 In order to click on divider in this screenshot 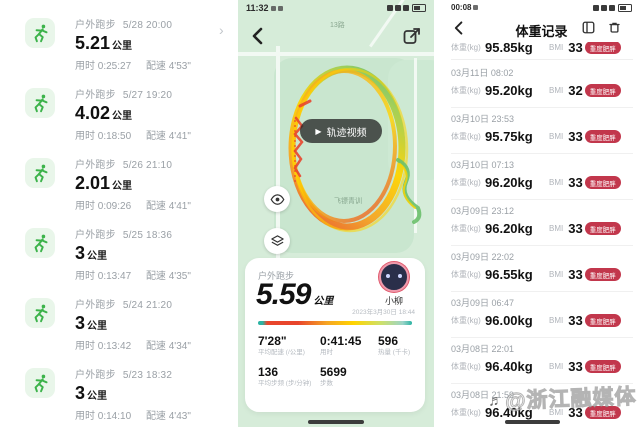, I will do `click(542, 59)`.